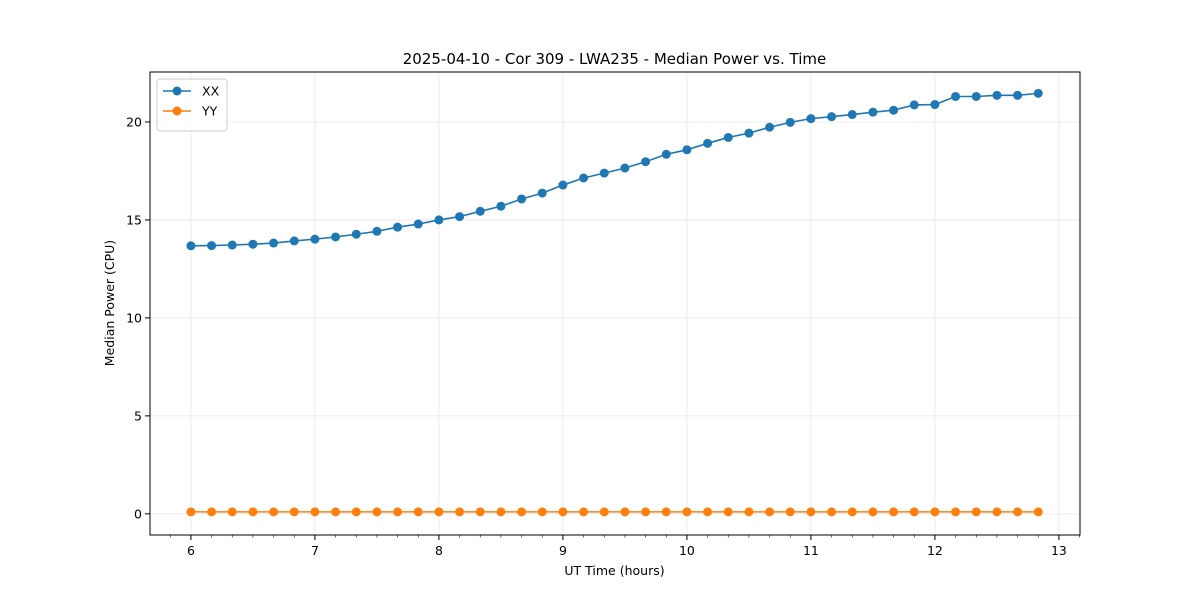 This screenshot has height=600, width=1200. Describe the element at coordinates (439, 550) in the screenshot. I see `x-tick-label: 8` at that location.